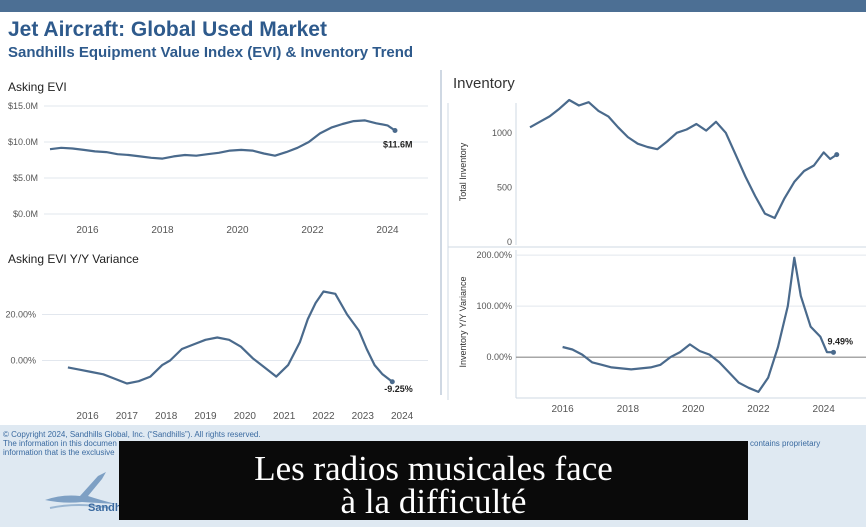 The height and width of the screenshot is (527, 866). Describe the element at coordinates (563, 409) in the screenshot. I see `inventory-variance-x-tick-label: 2016` at that location.